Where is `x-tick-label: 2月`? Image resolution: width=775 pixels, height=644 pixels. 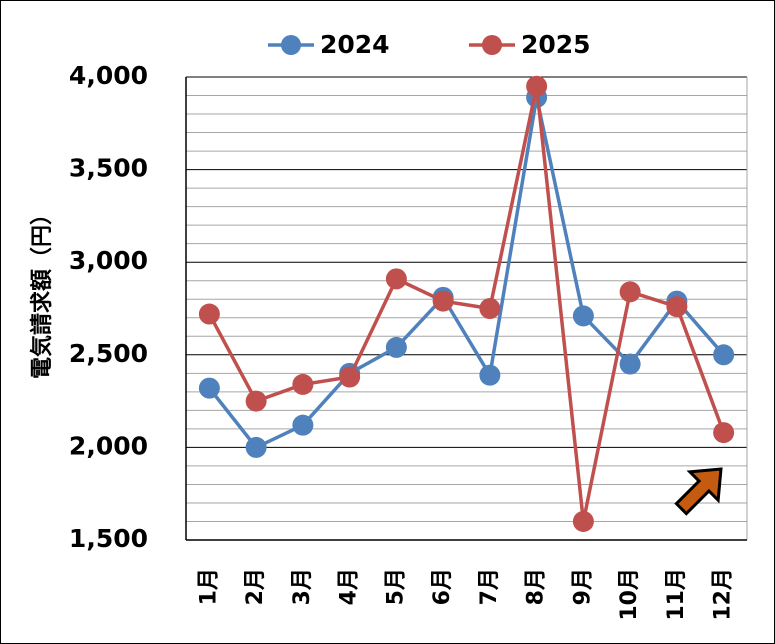 x-tick-label: 2月 is located at coordinates (255, 586).